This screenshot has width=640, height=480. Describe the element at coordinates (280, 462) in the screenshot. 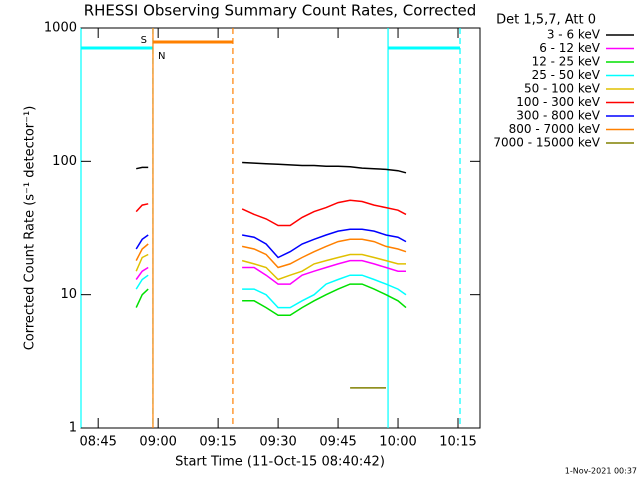

I see `x-axis-label: Start Time (11-Oct-15 08:40:42)` at that location.